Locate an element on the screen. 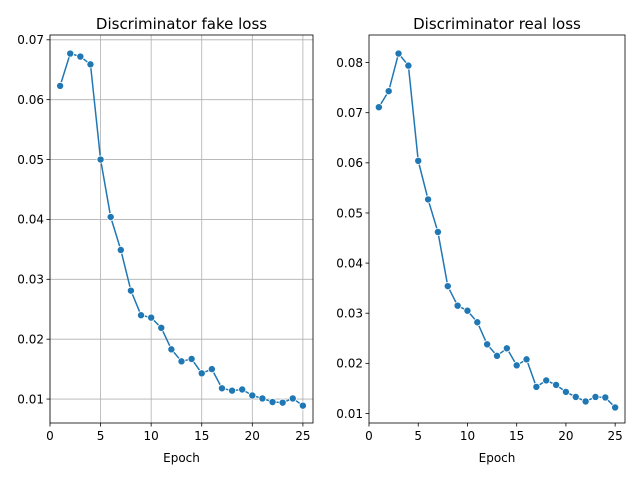 The image size is (640, 480). fake-loss-x-tick-label: 10 is located at coordinates (151, 436).